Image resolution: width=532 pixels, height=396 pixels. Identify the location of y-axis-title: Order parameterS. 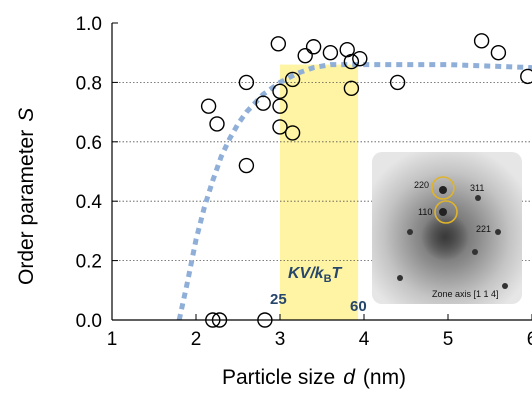
(26, 196).